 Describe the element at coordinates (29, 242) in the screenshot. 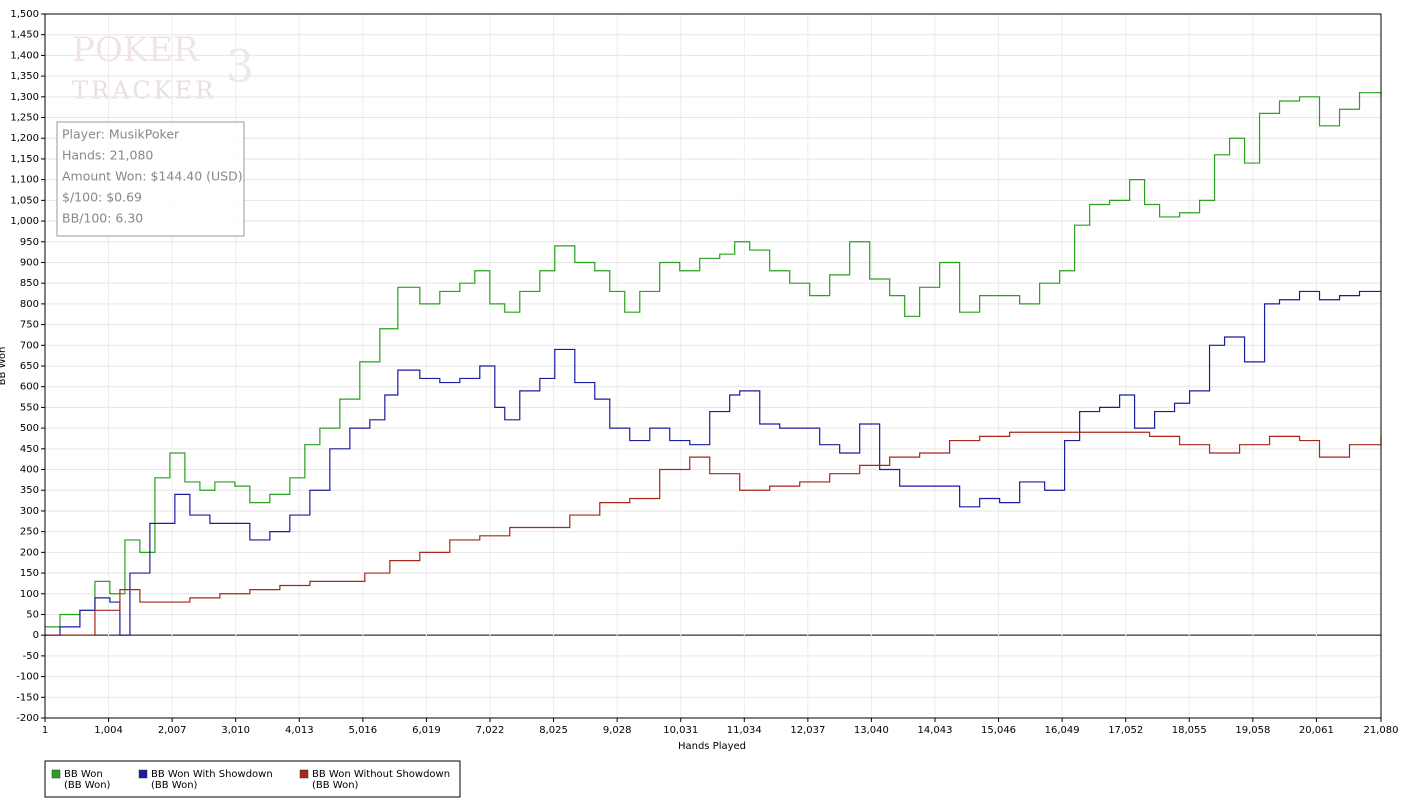

I see `y-tick-label: 950` at that location.